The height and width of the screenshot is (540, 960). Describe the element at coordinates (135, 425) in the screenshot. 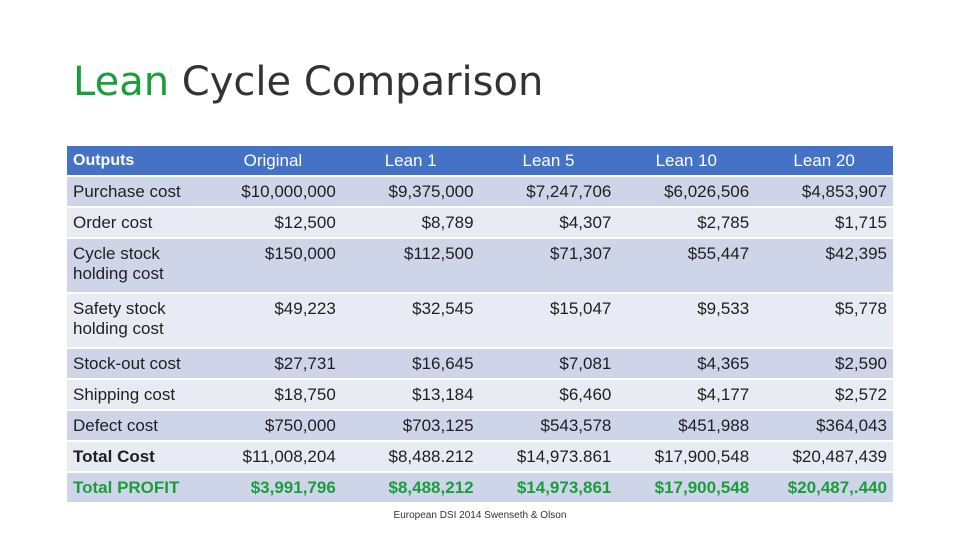

I see `row-label: Defect cost` at that location.